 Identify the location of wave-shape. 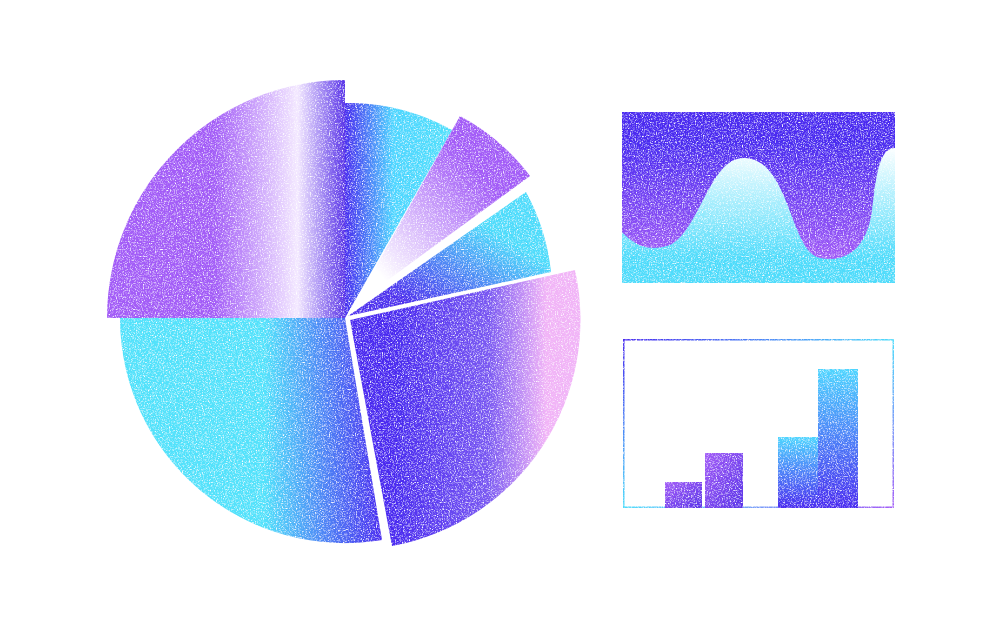
(758, 185).